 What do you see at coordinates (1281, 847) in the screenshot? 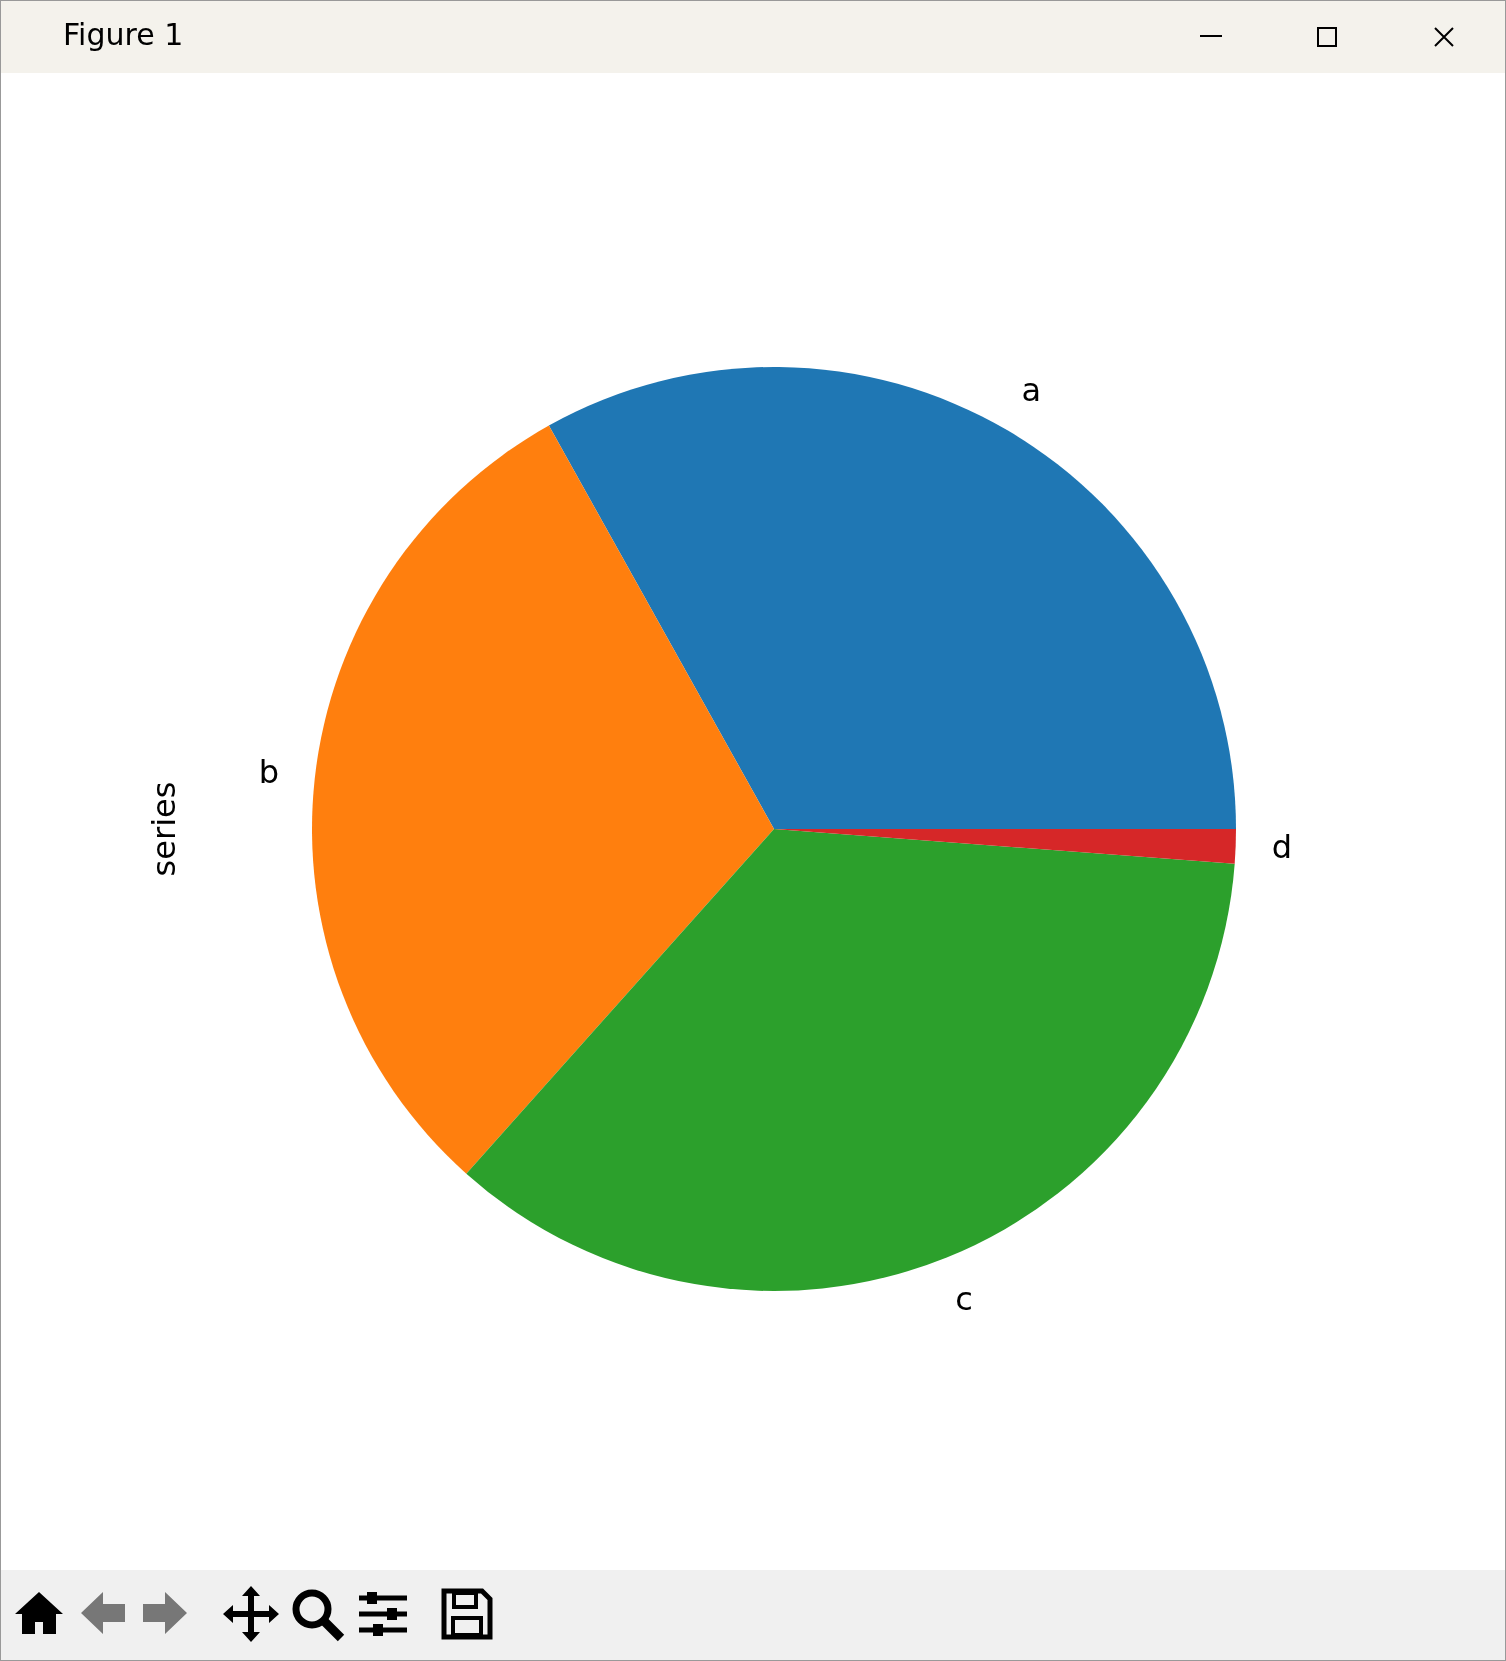
I see `slice-label: d` at bounding box center [1281, 847].